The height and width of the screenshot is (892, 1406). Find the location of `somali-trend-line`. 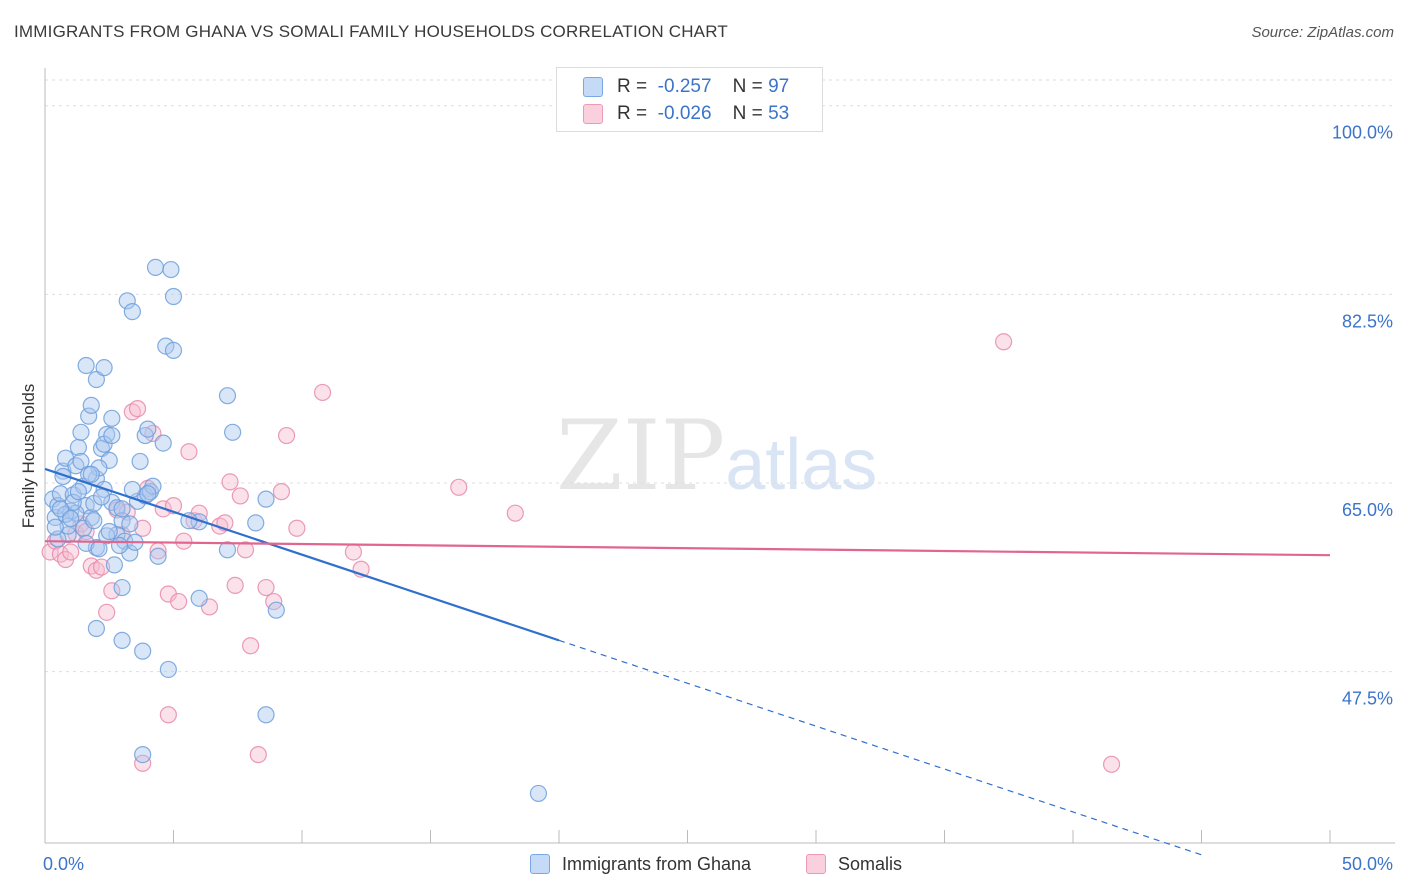

somali-trend-line is located at coordinates (687, 548).